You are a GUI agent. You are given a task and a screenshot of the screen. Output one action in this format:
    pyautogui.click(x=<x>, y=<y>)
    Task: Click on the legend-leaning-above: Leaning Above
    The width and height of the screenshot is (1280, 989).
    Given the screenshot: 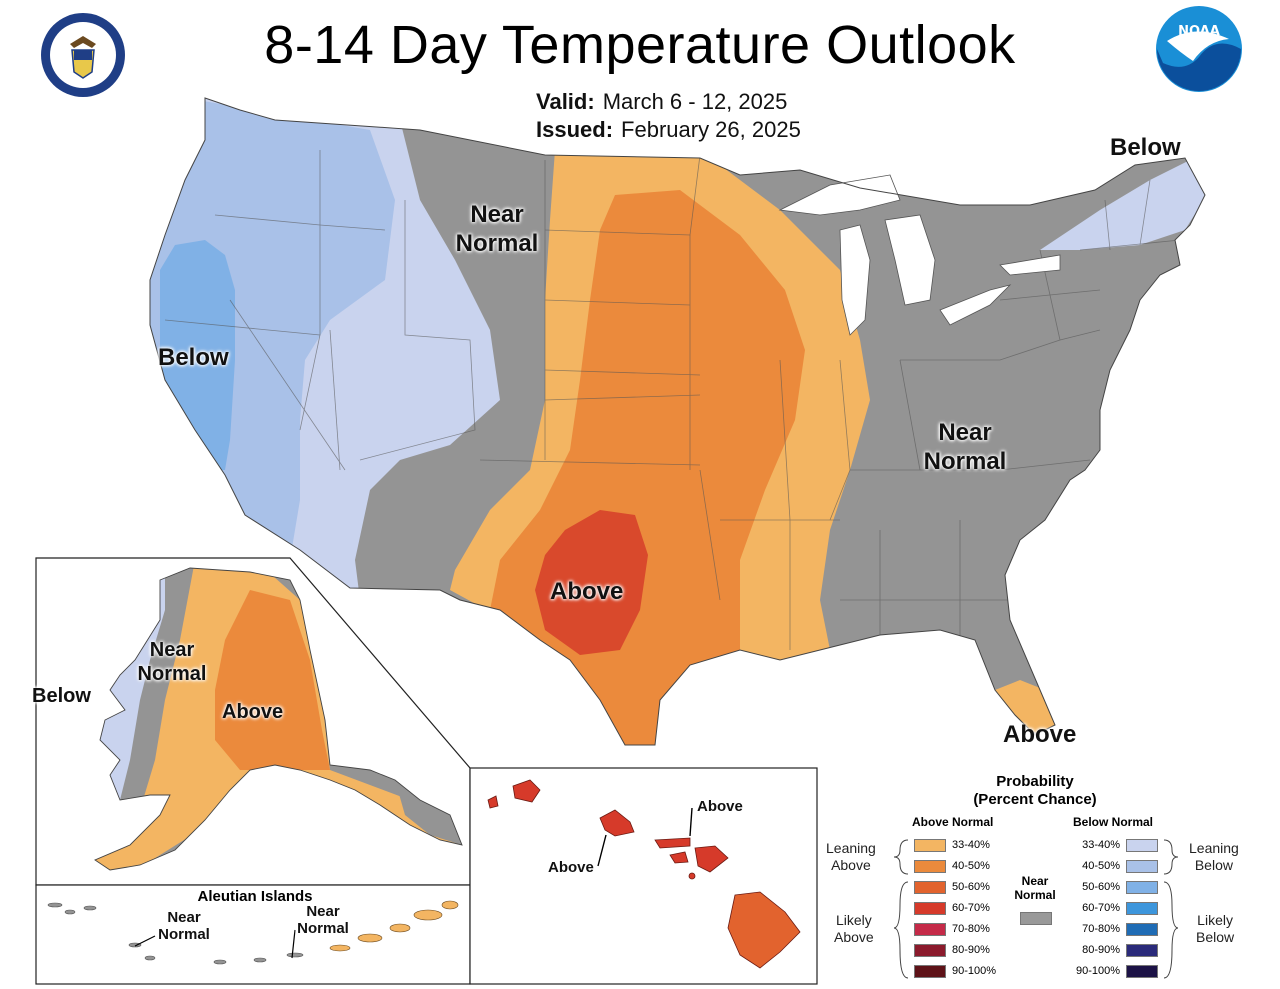 What is the action you would take?
    pyautogui.click(x=851, y=857)
    